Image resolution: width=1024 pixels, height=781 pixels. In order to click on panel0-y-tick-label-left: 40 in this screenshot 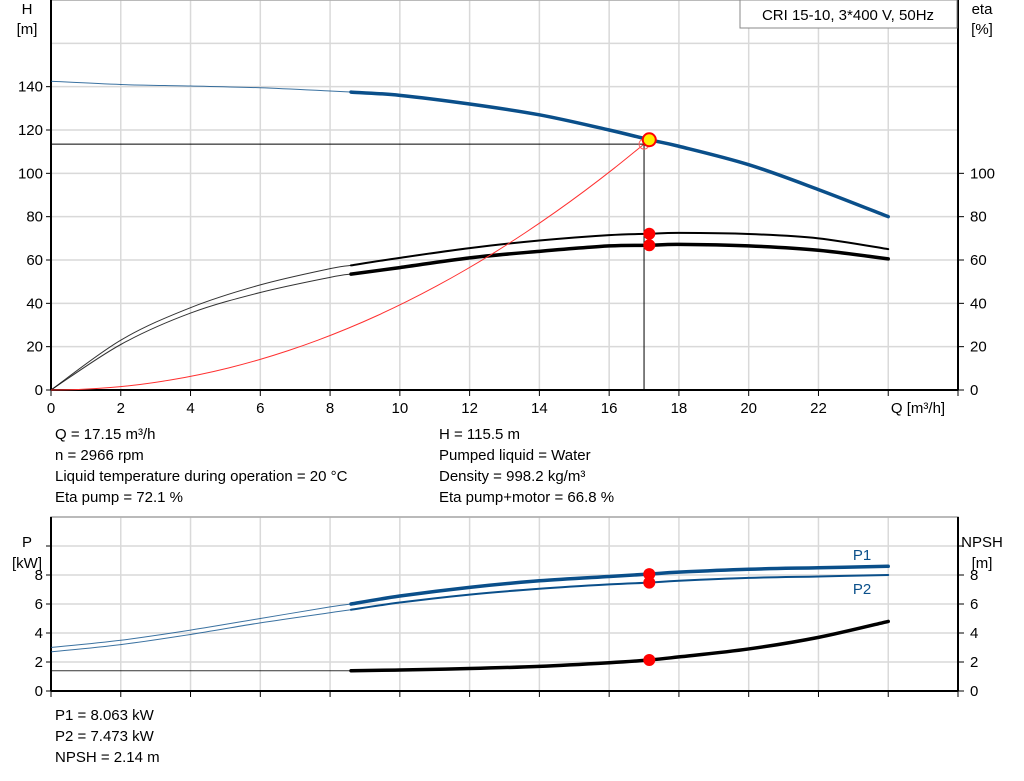, I will do `click(34, 303)`.